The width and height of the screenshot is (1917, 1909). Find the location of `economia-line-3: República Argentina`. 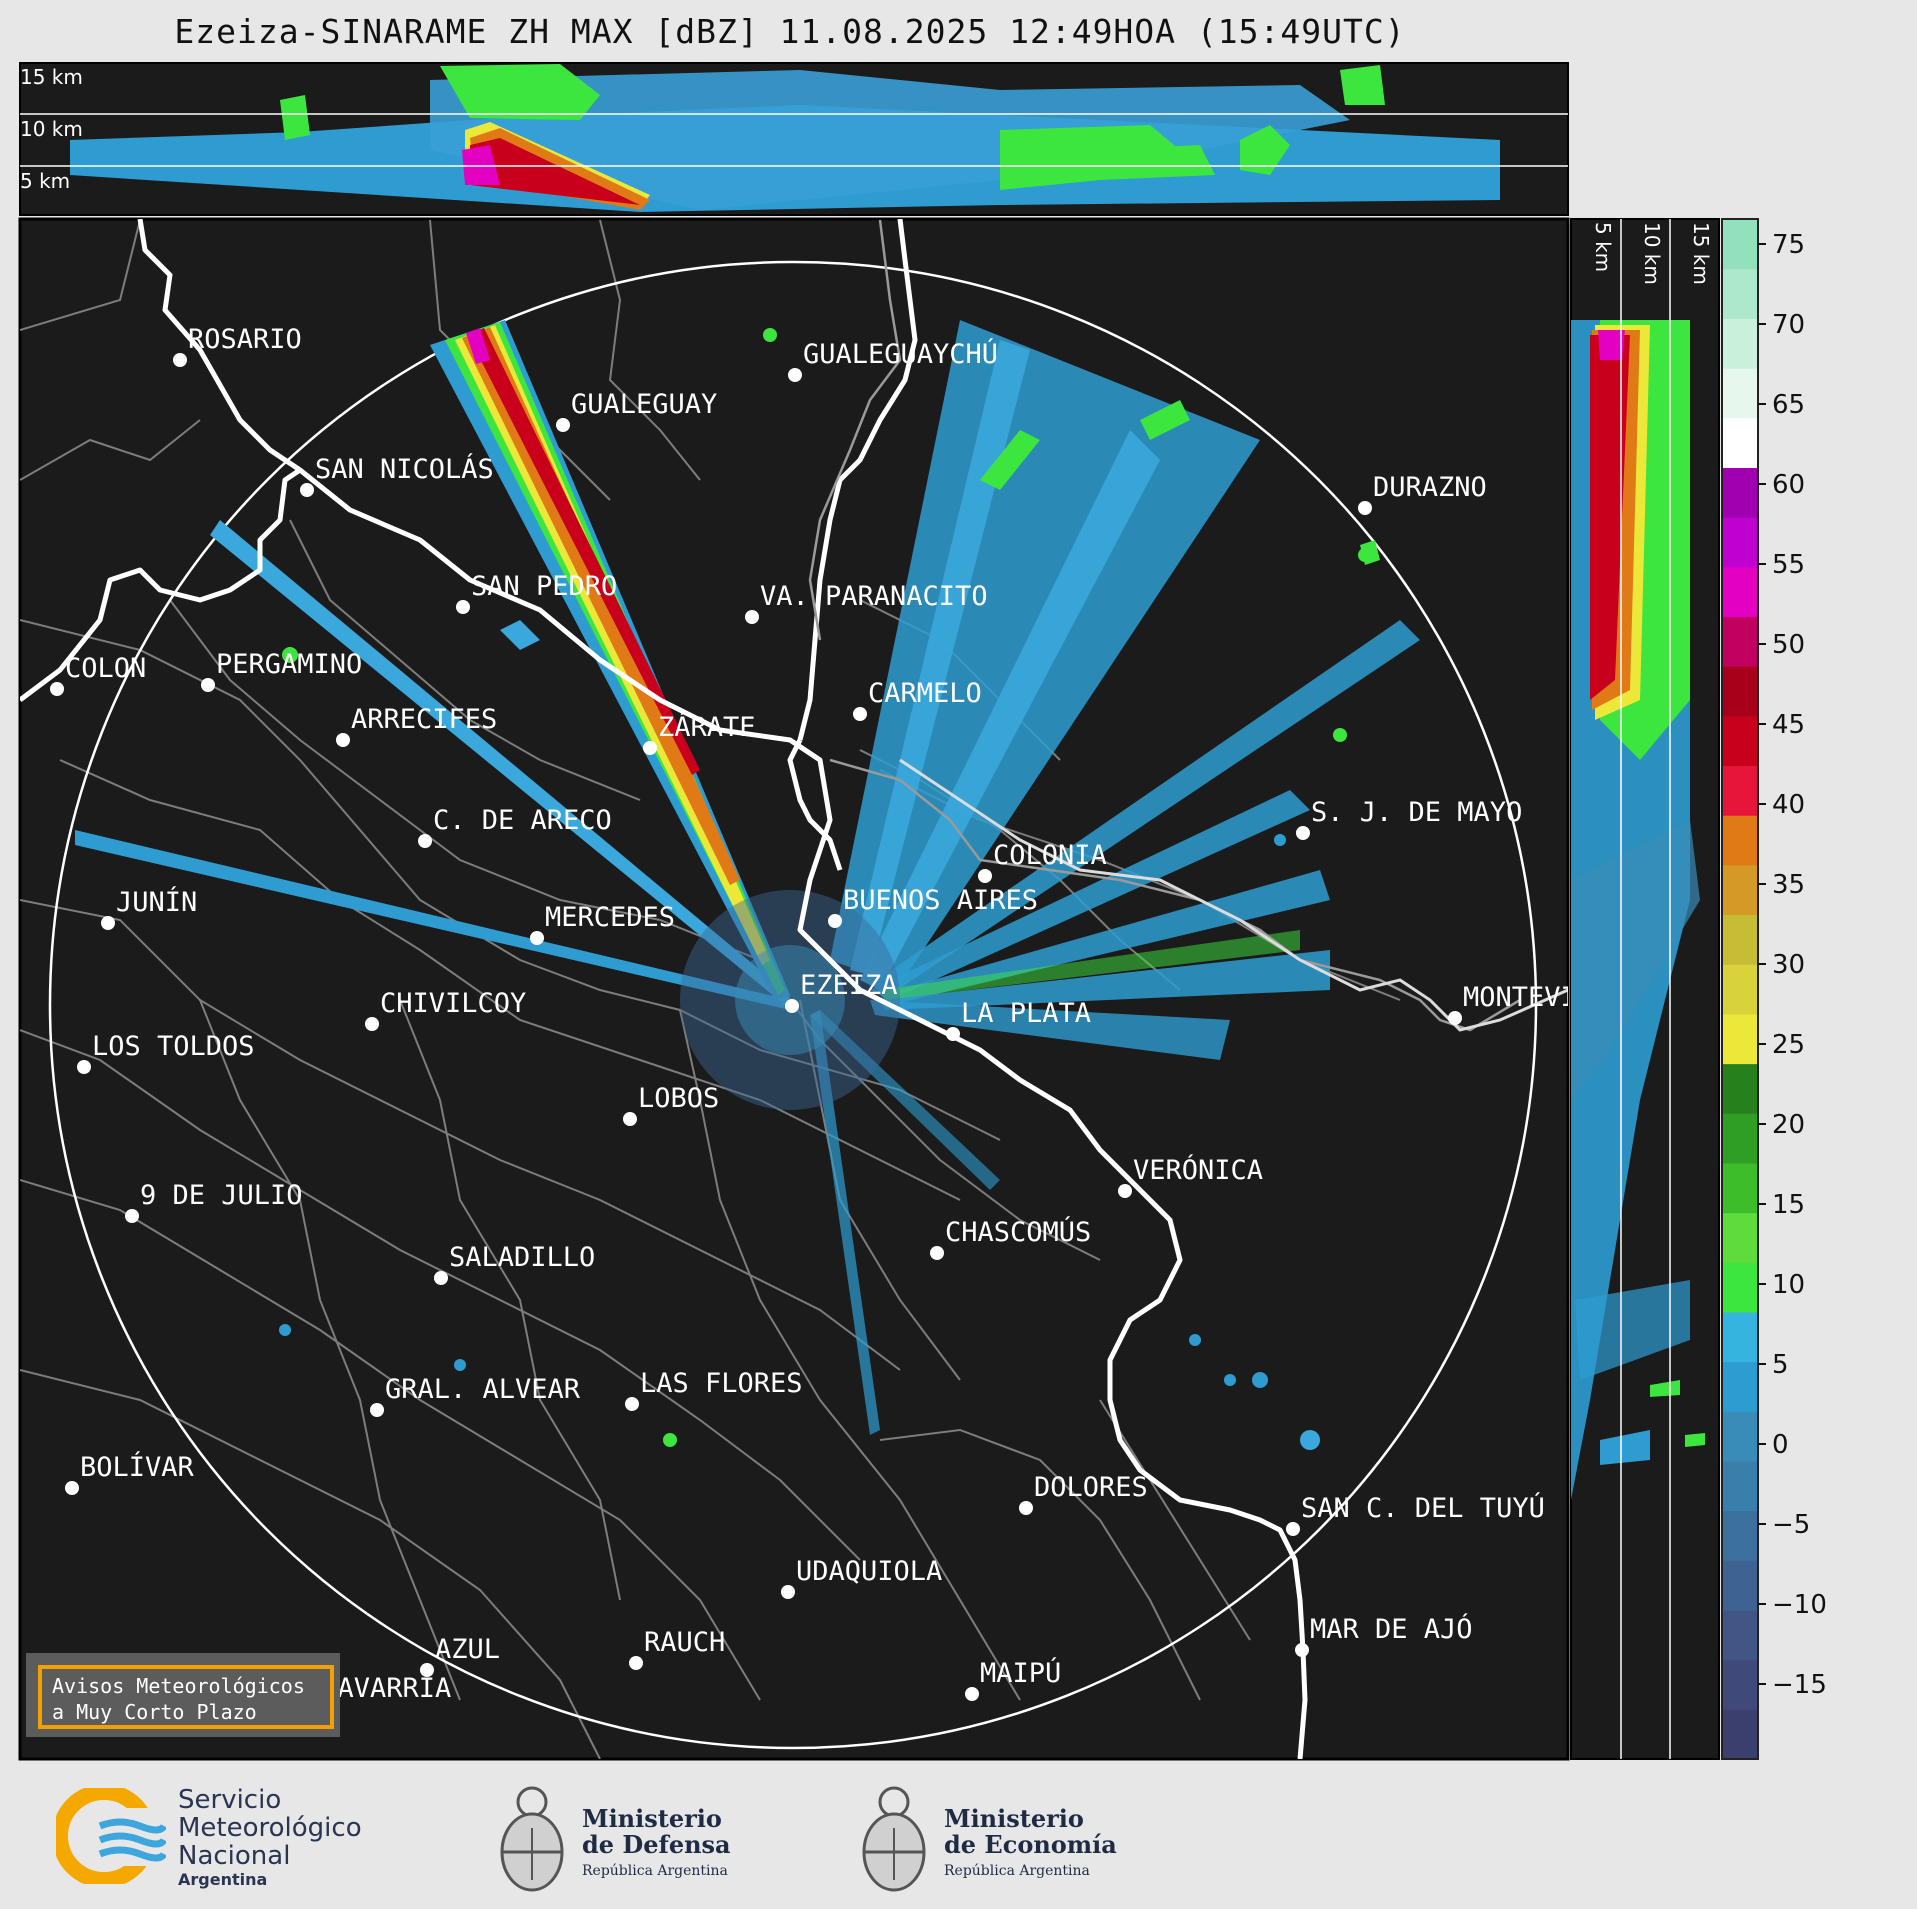

economia-line-3: República Argentina is located at coordinates (1017, 1871).